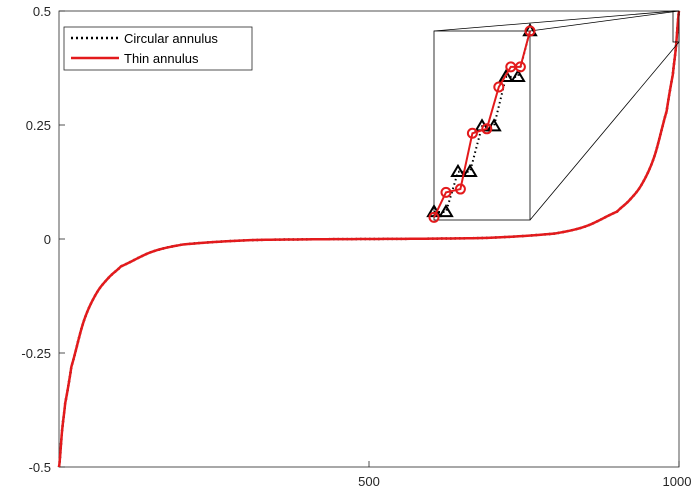 The height and width of the screenshot is (499, 697). What do you see at coordinates (171, 38) in the screenshot?
I see `legend-label-circular-annulus: Circular annulus` at bounding box center [171, 38].